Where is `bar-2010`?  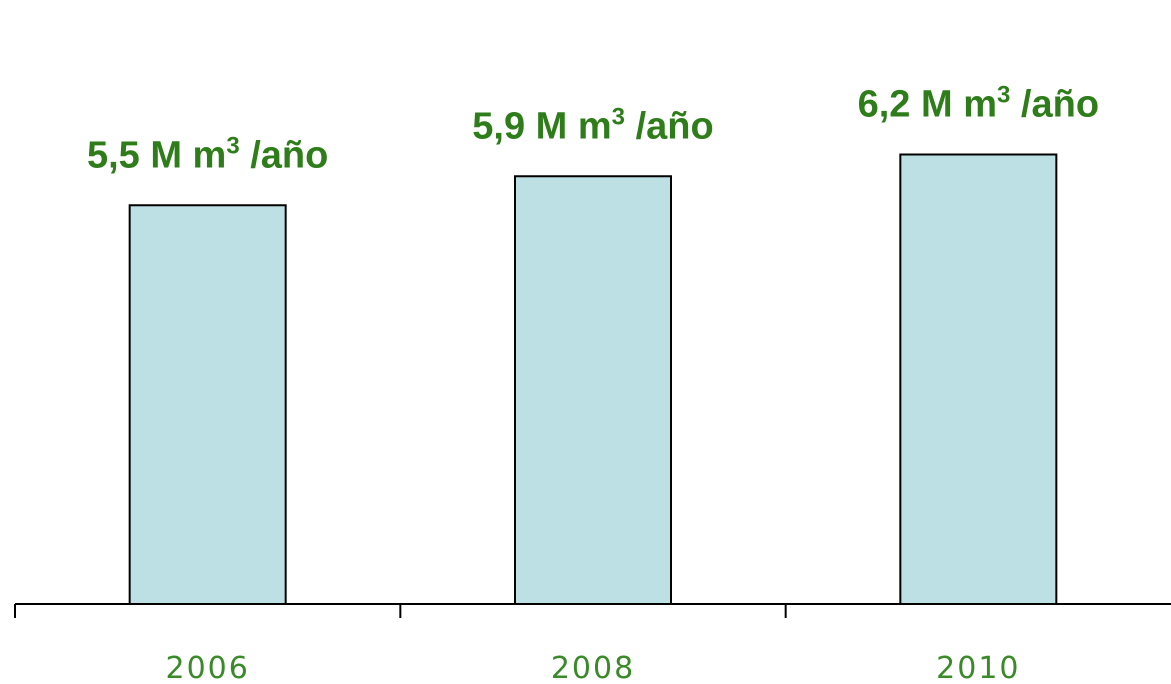
bar-2010 is located at coordinates (978, 379).